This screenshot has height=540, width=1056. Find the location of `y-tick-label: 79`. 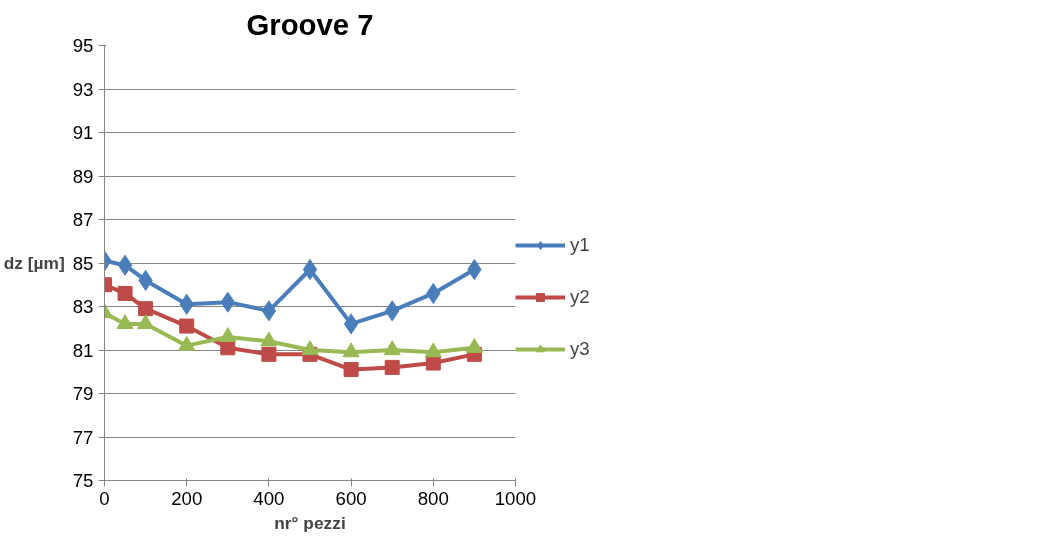

y-tick-label: 79 is located at coordinates (83, 393).